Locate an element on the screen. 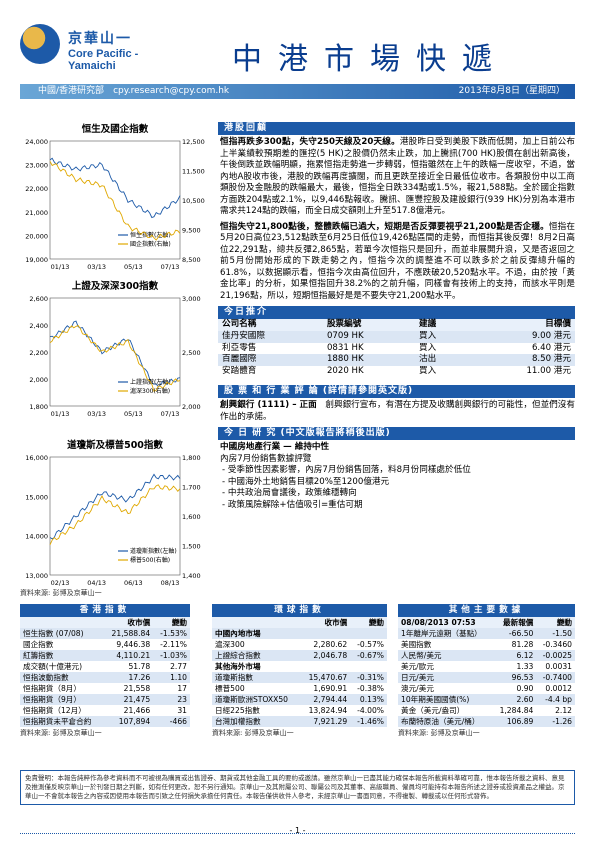 The height and width of the screenshot is (842, 595). research-title: 中國房地產行業 — 維持中性 is located at coordinates (275, 447).